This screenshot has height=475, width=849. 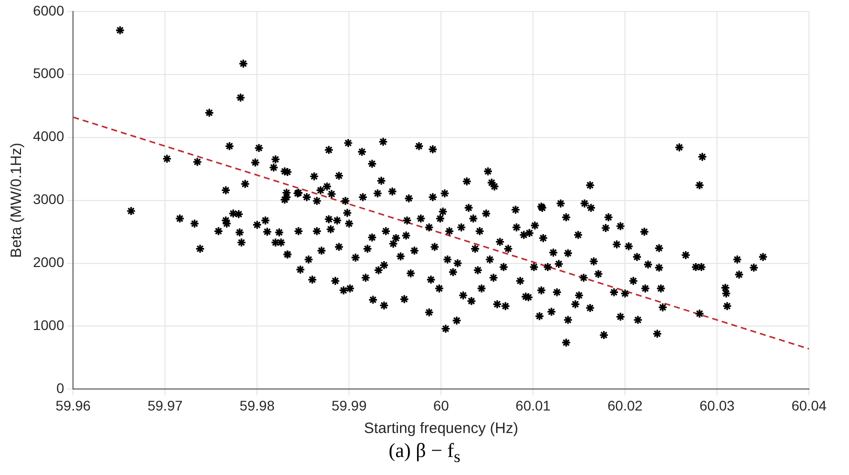 I want to click on x-axis-title: Starting frequency (Hz), so click(x=441, y=429).